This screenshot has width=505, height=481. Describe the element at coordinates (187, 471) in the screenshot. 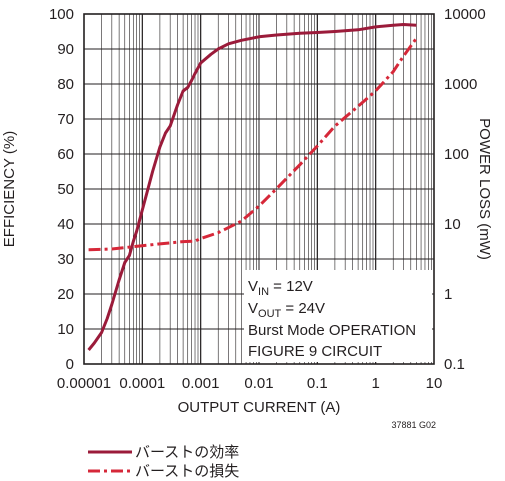

I see `legend-label: バーストの損失` at that location.